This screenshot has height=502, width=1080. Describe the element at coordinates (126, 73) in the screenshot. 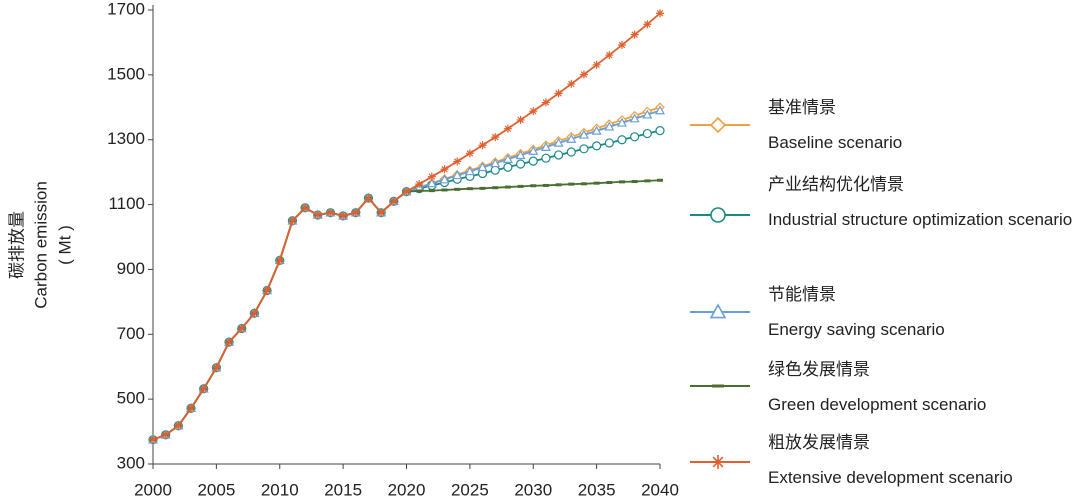

I see `y-tick-label: 1500` at that location.